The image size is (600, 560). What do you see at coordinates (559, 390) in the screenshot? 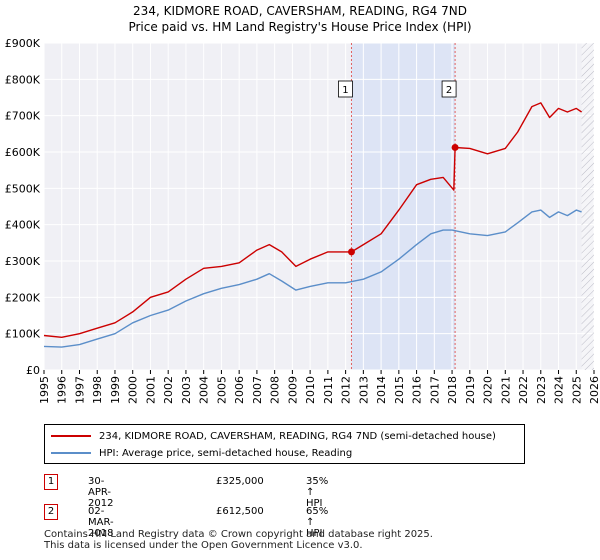
I see `x-tick-label: 2024` at bounding box center [559, 390].